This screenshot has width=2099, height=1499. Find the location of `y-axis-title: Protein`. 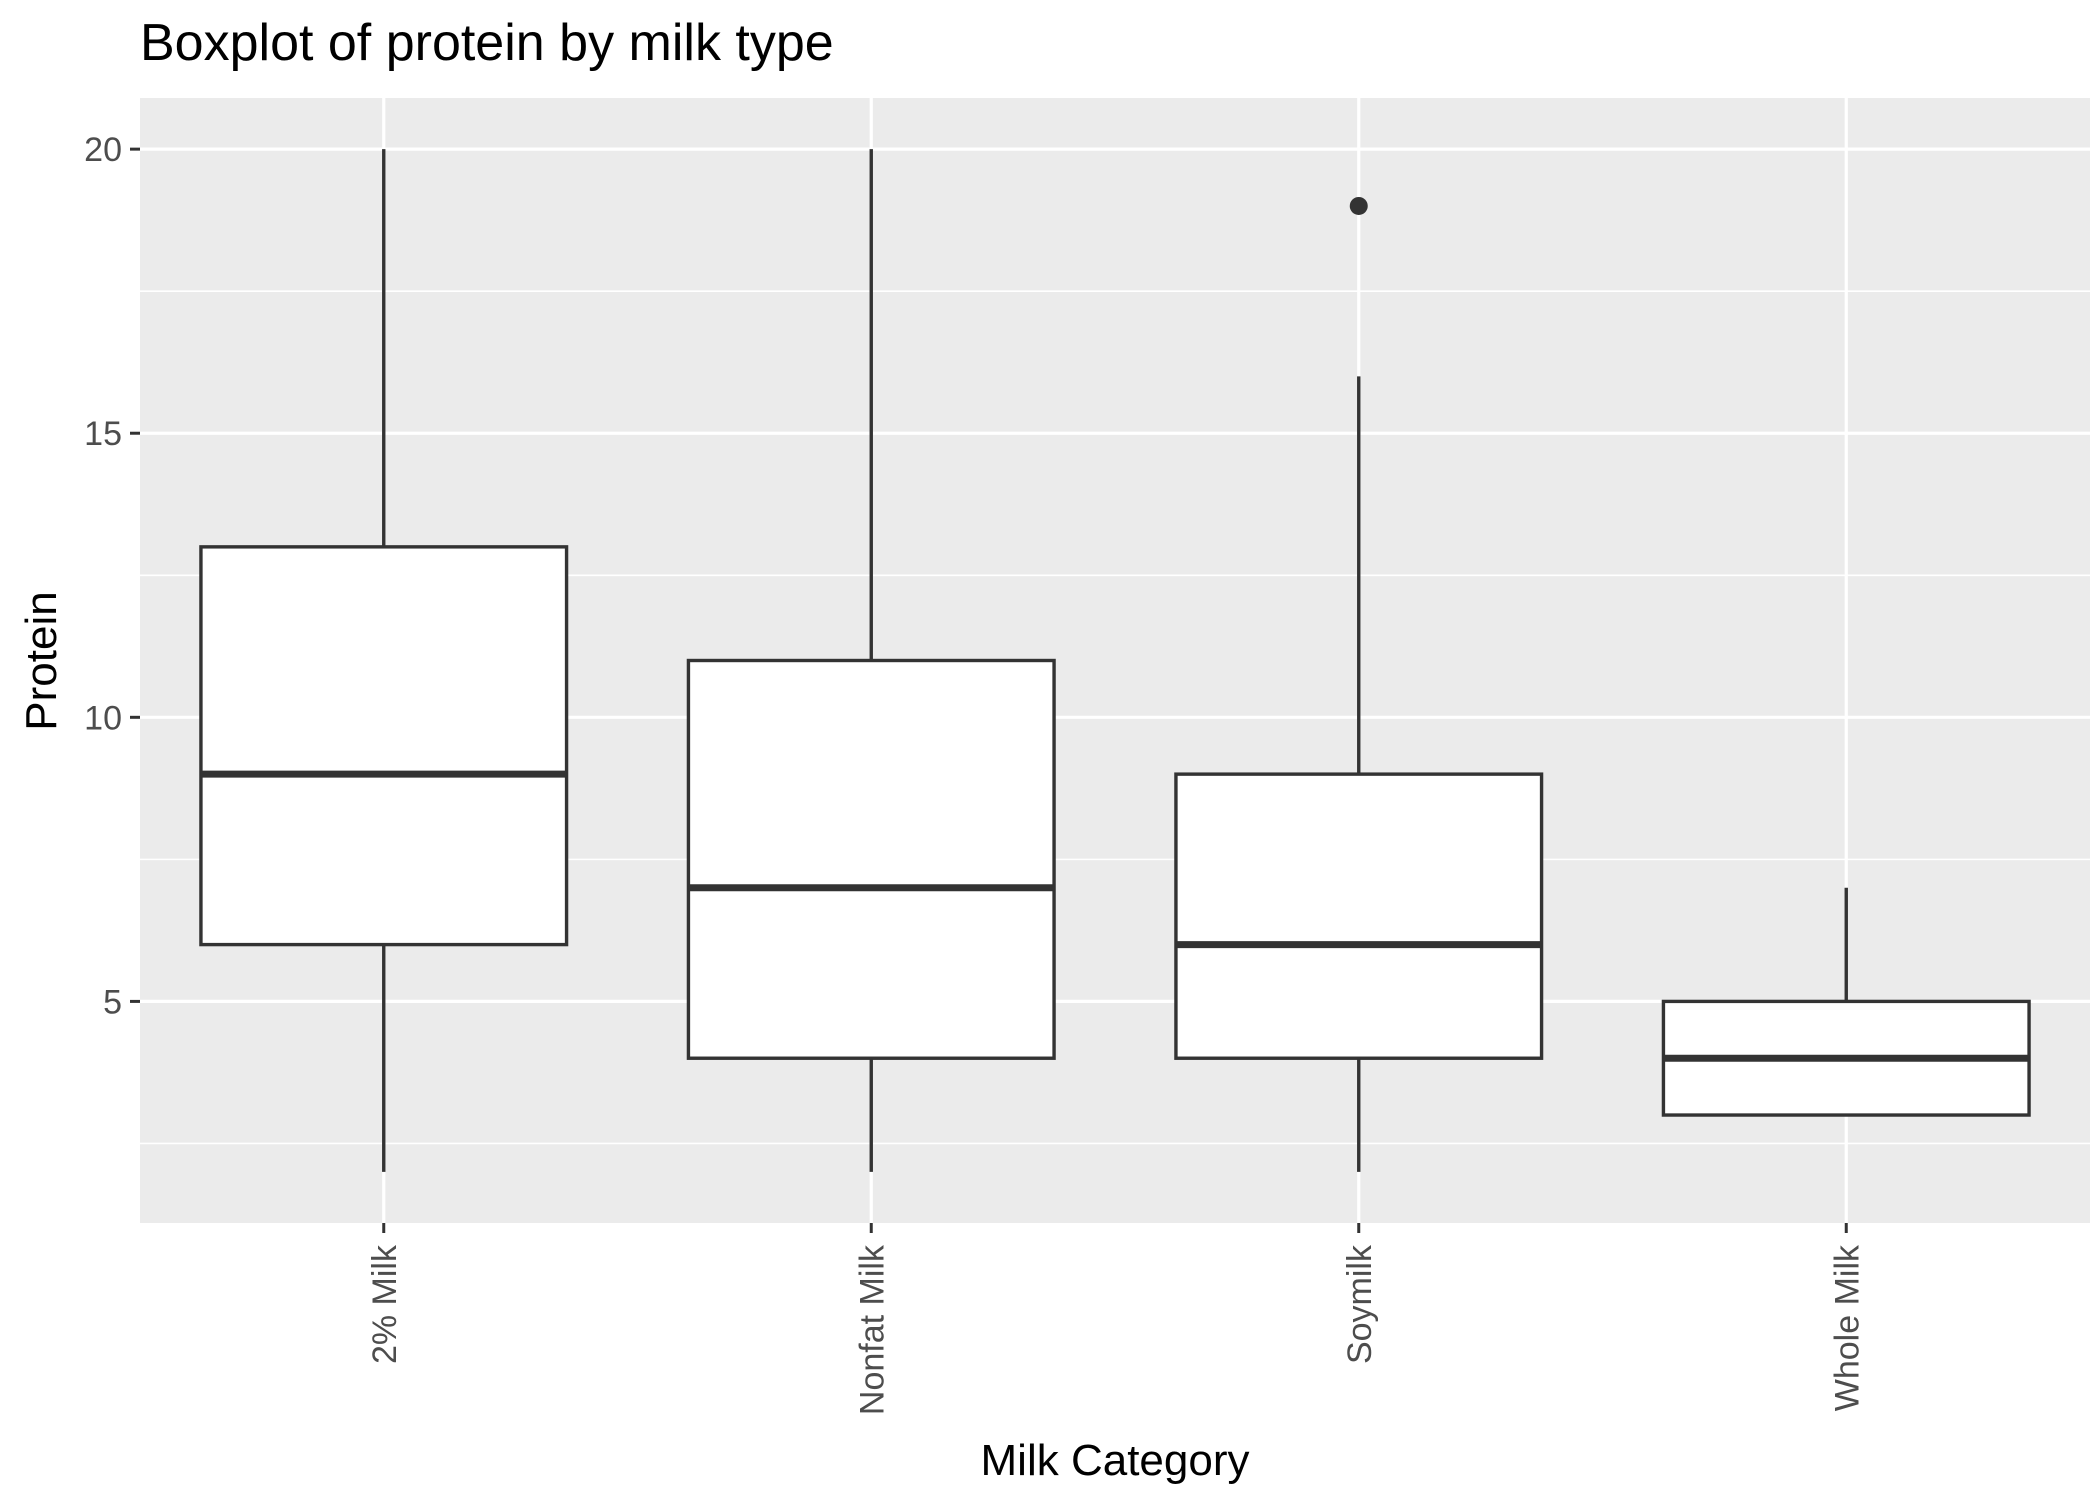

y-axis-title: Protein is located at coordinates (41, 660).